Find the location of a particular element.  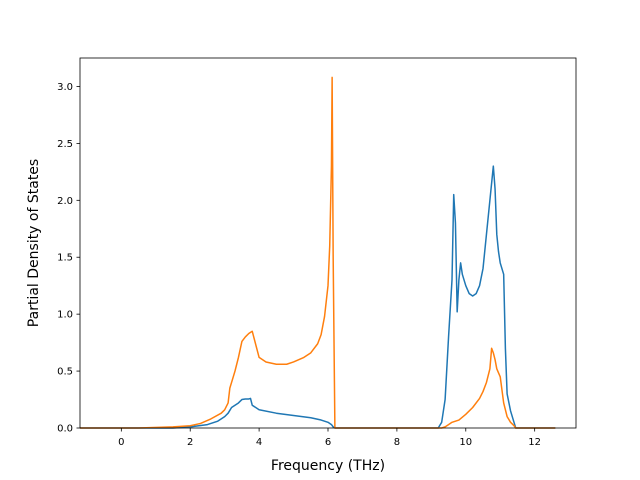

x-tick-label: 10 is located at coordinates (465, 442).